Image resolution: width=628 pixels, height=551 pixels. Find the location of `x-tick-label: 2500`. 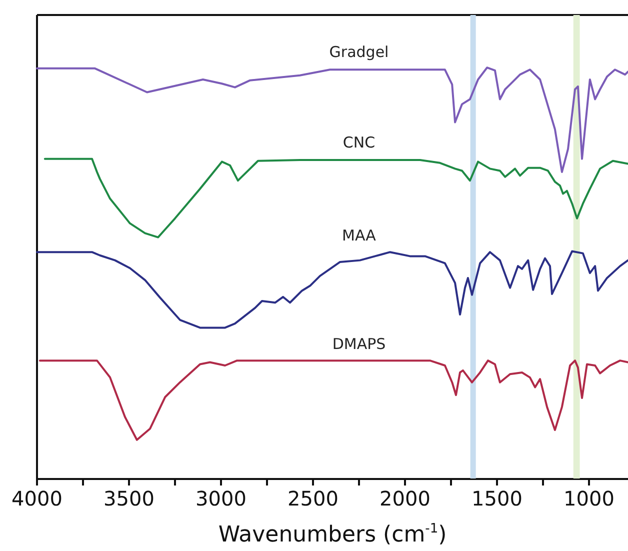

x-tick-label: 2500 is located at coordinates (313, 498).